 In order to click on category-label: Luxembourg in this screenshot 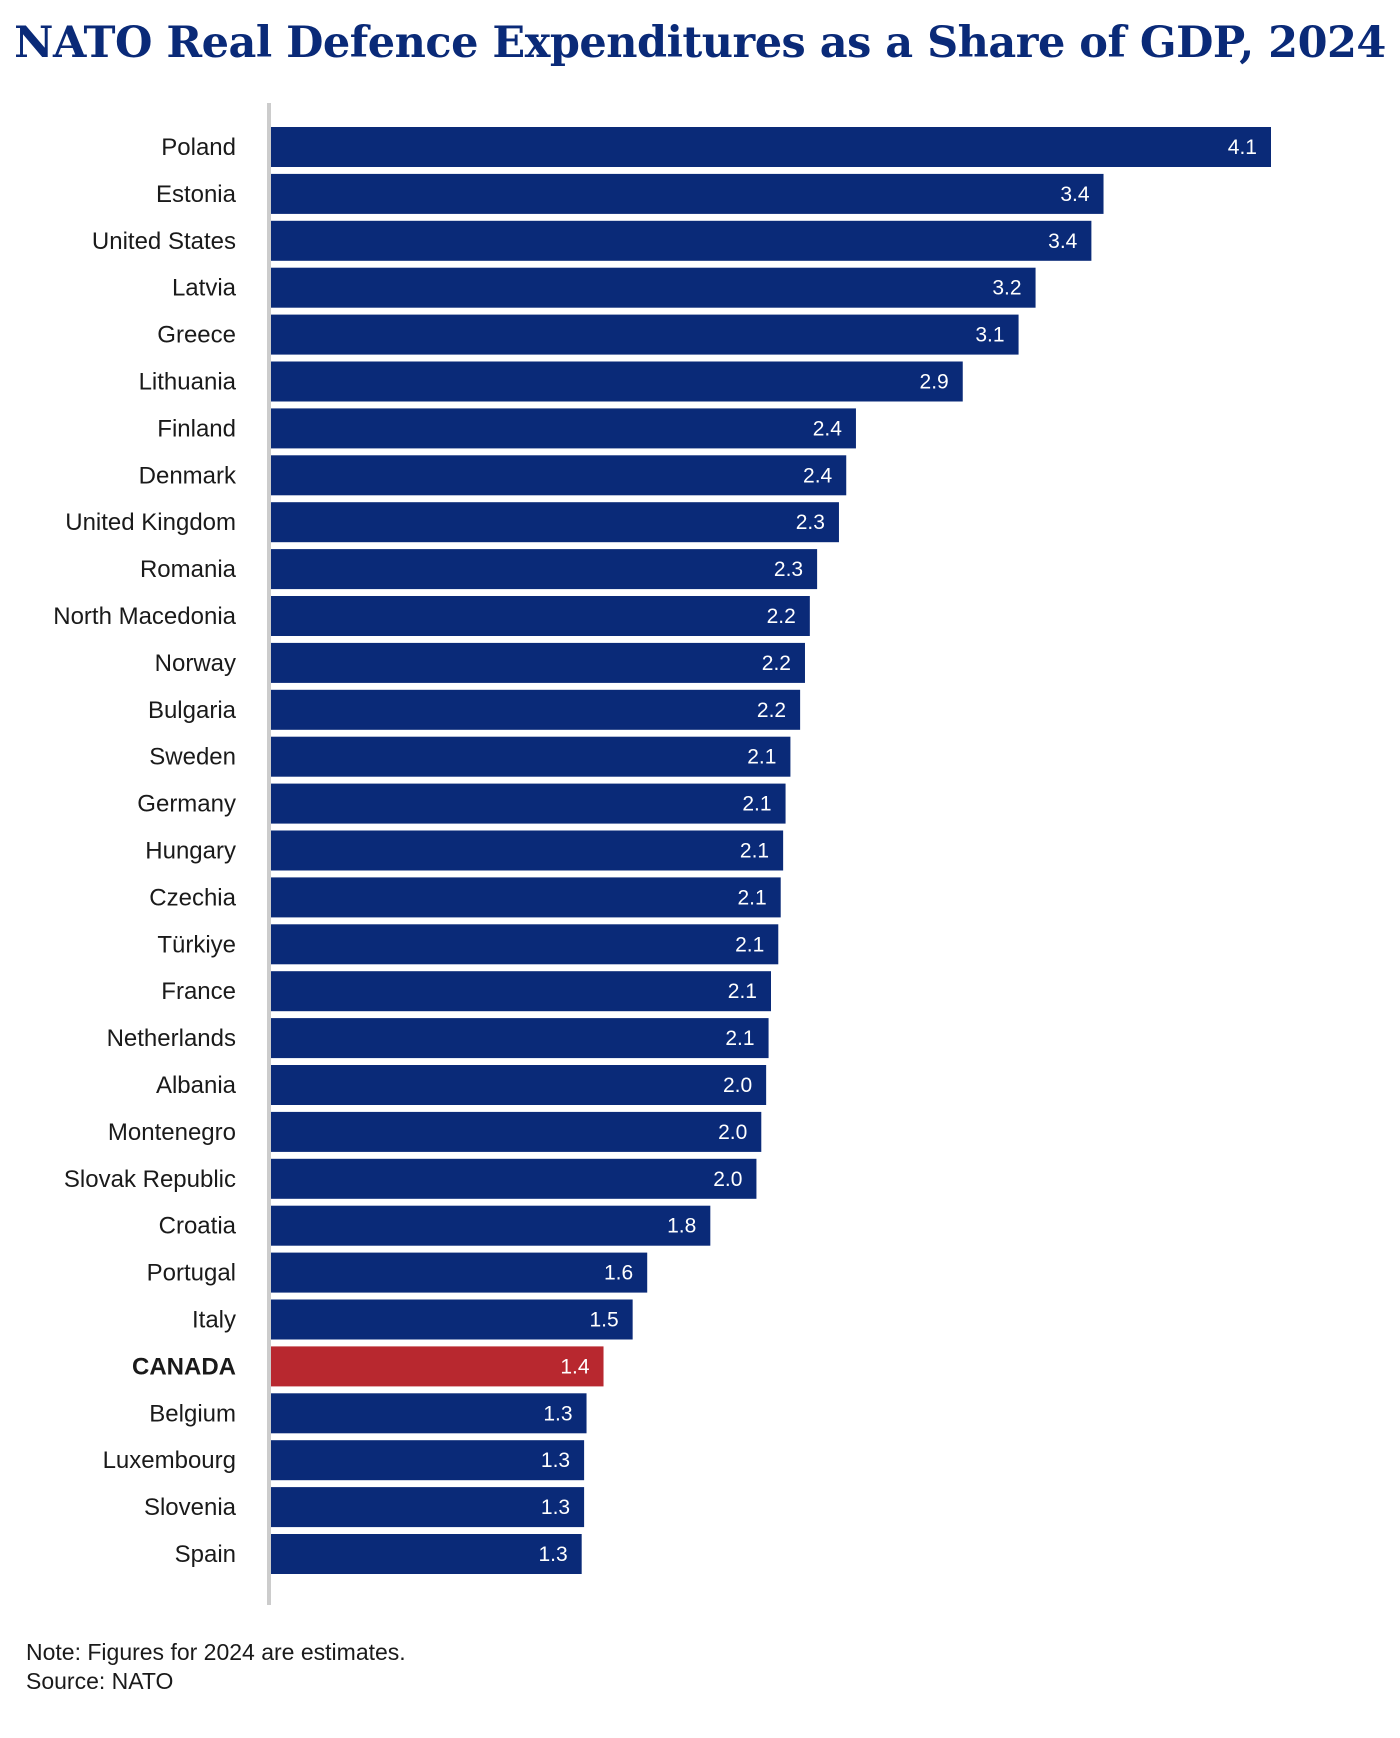, I will do `click(169, 1460)`.